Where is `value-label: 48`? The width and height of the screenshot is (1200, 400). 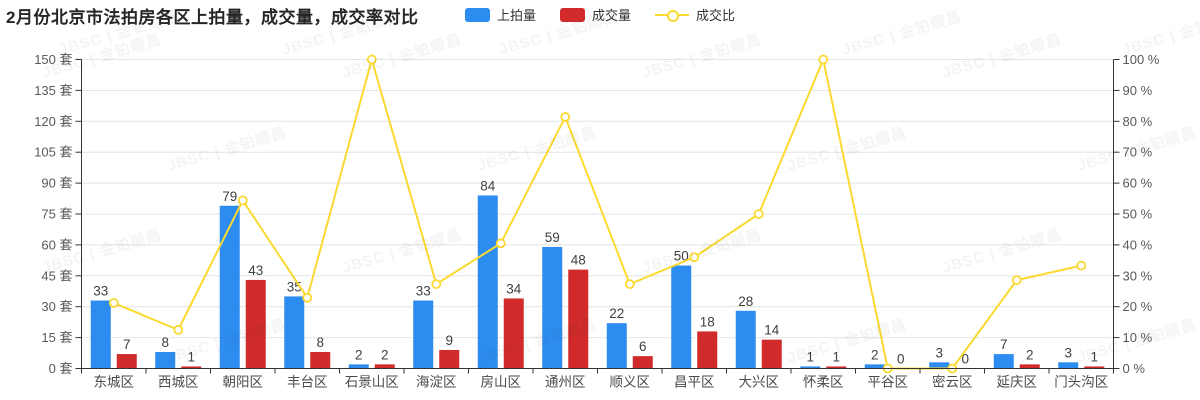
value-label: 48 is located at coordinates (578, 260).